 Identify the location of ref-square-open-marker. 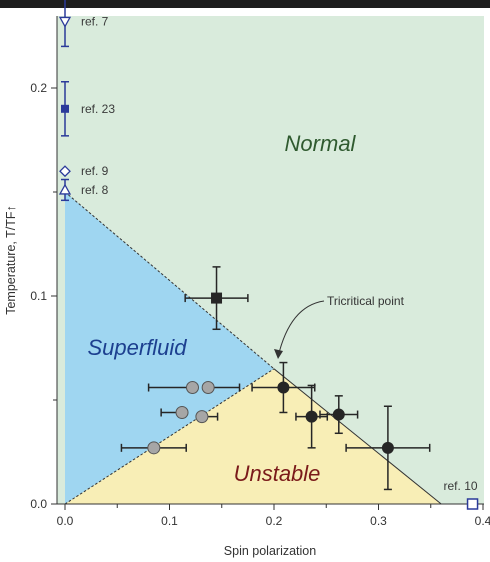
(472, 504).